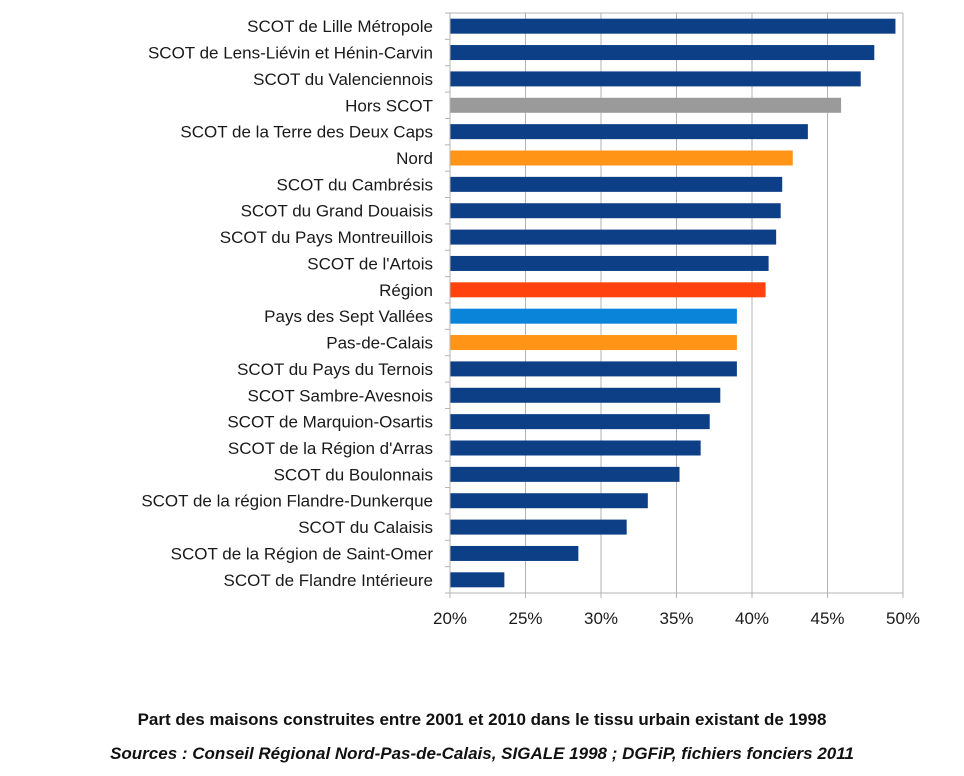  Describe the element at coordinates (827, 618) in the screenshot. I see `x-tick-label-5: 45%` at that location.